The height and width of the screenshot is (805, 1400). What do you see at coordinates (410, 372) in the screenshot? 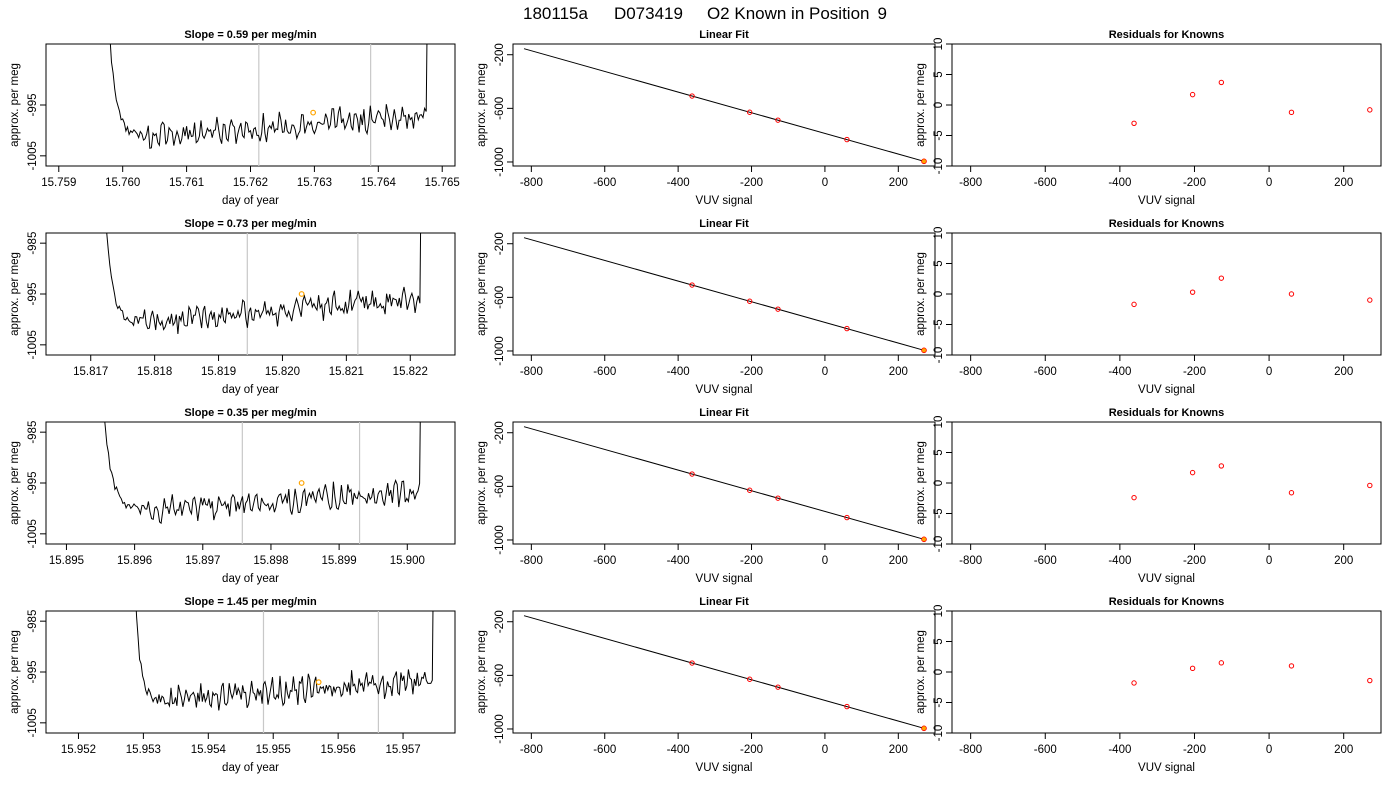
I see `x-tick-label: 15.822` at bounding box center [410, 372].